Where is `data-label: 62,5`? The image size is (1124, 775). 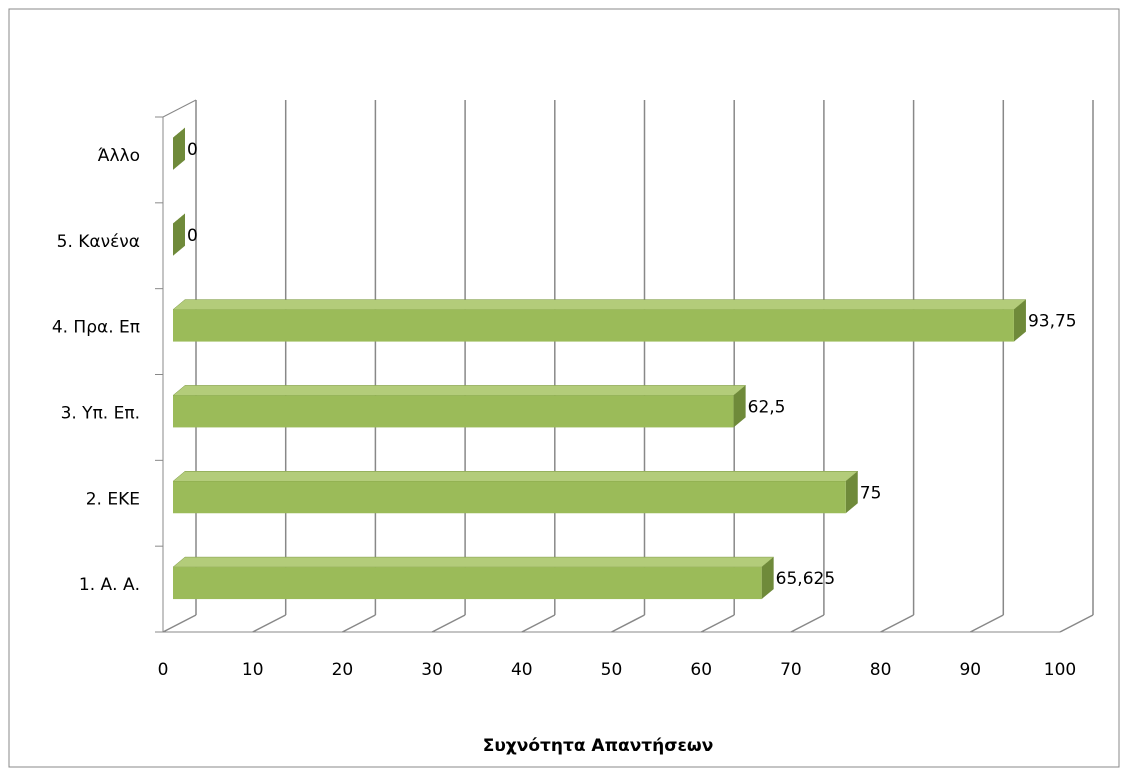 data-label: 62,5 is located at coordinates (767, 407).